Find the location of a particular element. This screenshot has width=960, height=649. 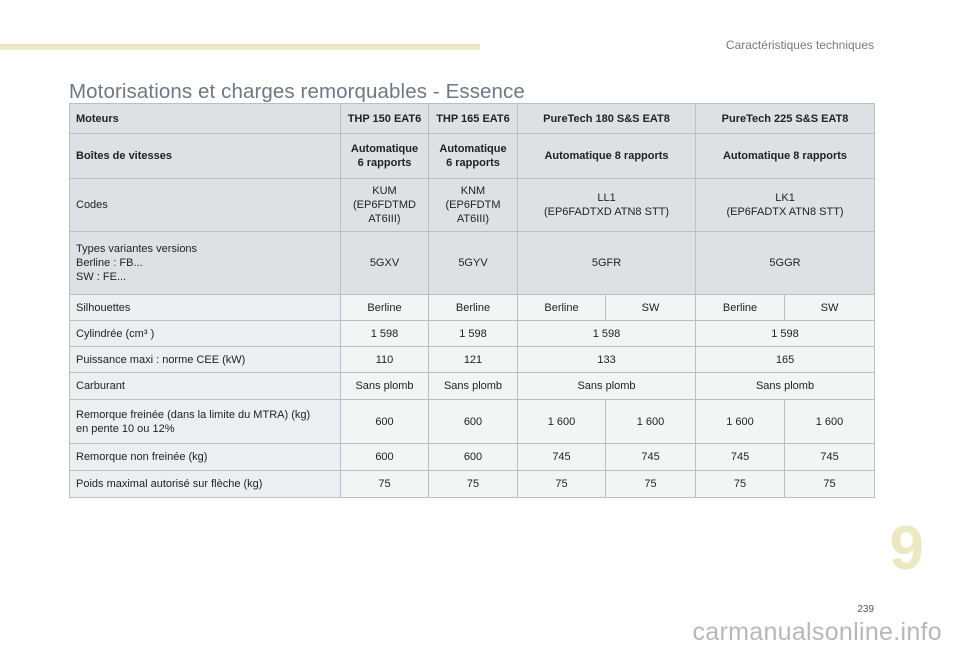

code-cell: LK1 (EP6FADTX ATN8 STT) is located at coordinates (785, 205).